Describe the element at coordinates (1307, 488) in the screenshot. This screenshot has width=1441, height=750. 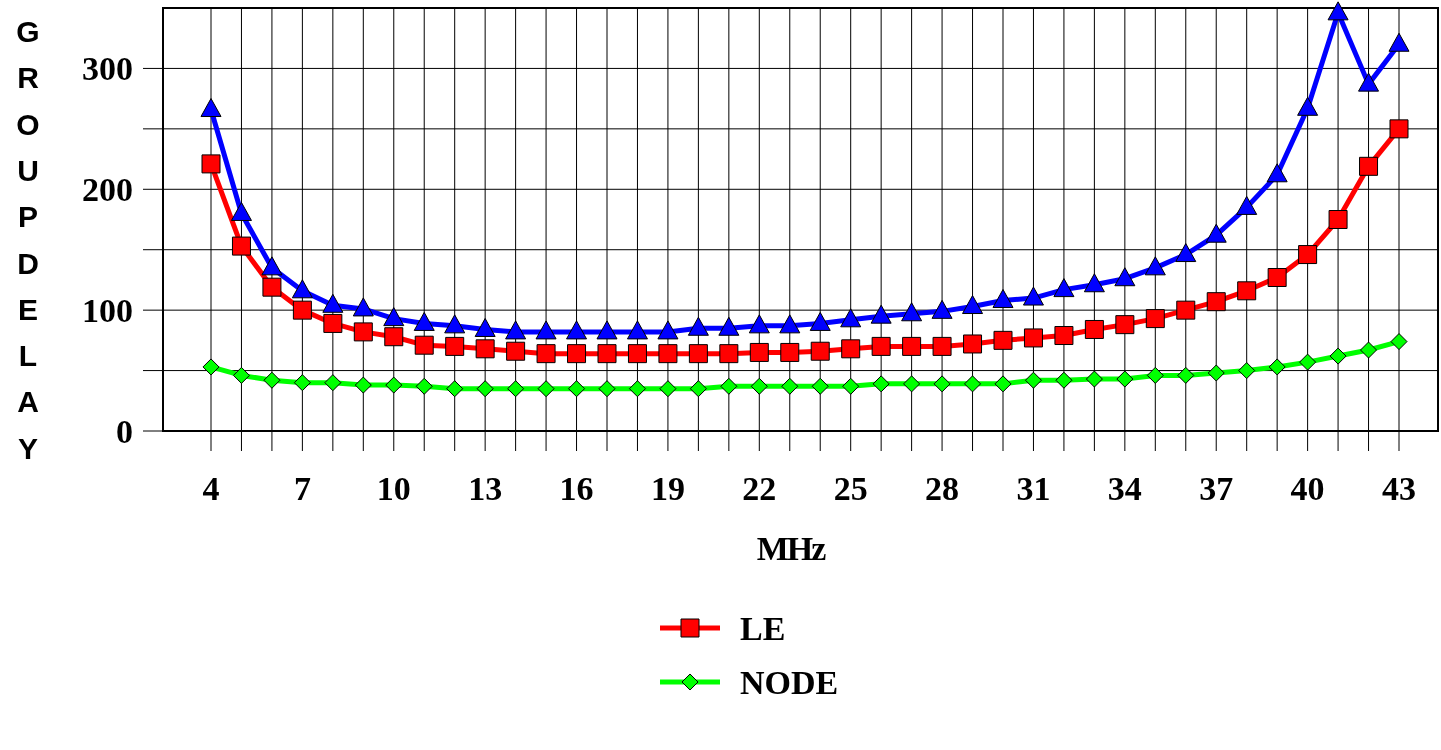
I see `x-tick-label: 40` at that location.